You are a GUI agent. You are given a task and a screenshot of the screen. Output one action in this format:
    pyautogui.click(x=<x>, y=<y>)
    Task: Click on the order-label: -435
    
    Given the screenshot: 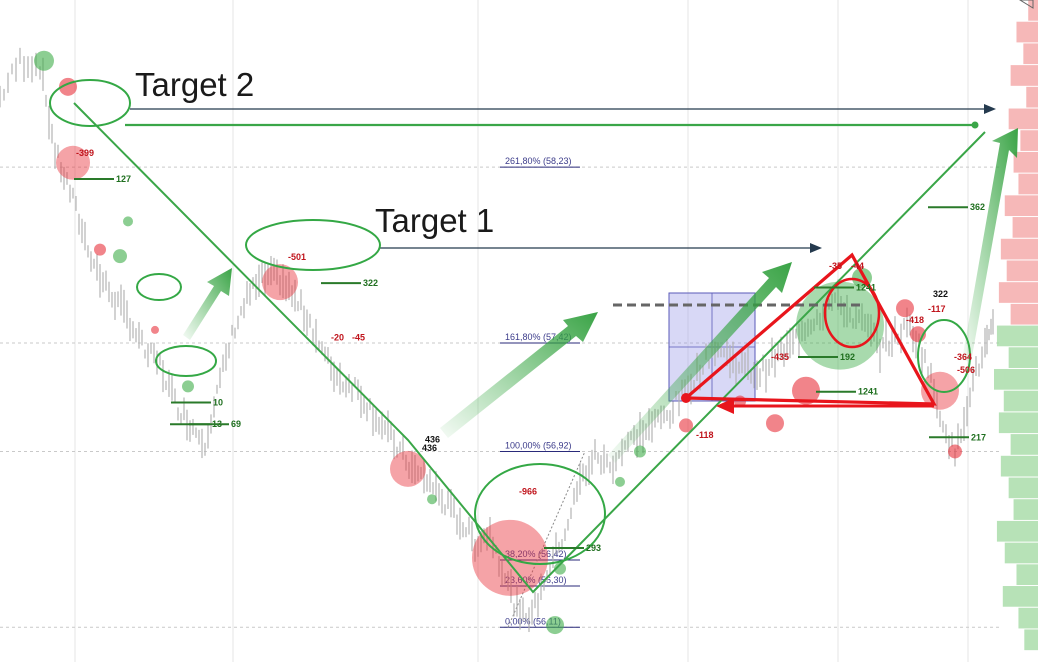 What is the action you would take?
    pyautogui.click(x=780, y=357)
    